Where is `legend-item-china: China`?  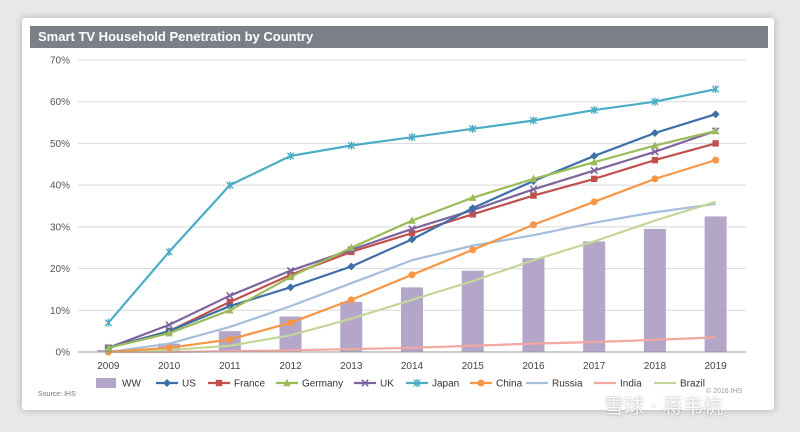 legend-item-china: China is located at coordinates (496, 384).